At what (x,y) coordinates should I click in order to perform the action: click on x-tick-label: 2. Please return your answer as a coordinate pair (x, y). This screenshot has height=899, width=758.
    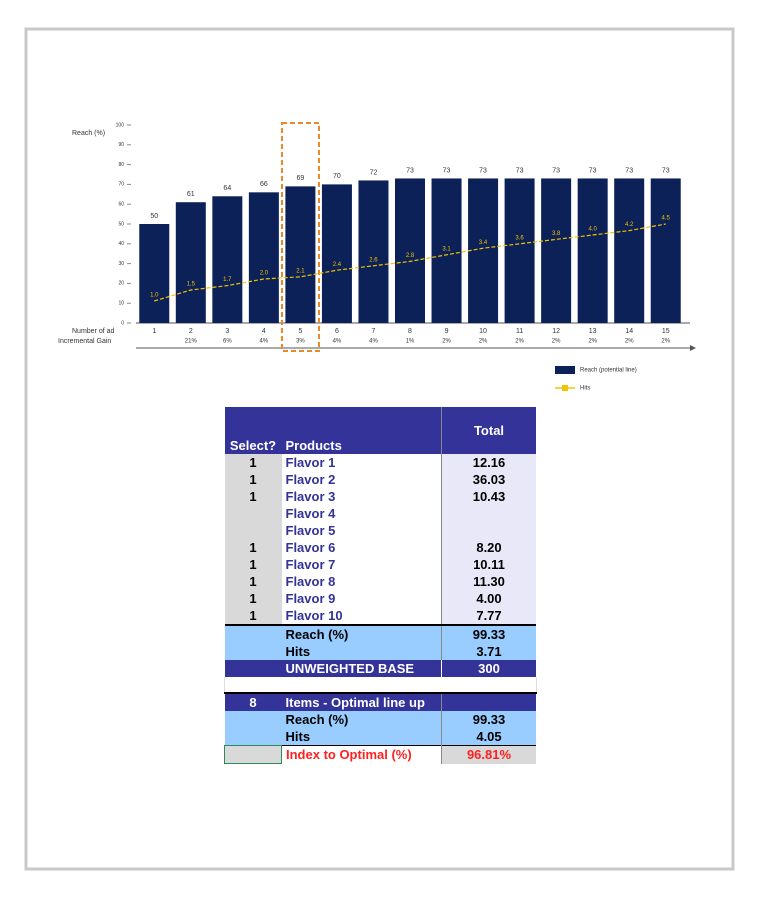
    Looking at the image, I should click on (191, 331).